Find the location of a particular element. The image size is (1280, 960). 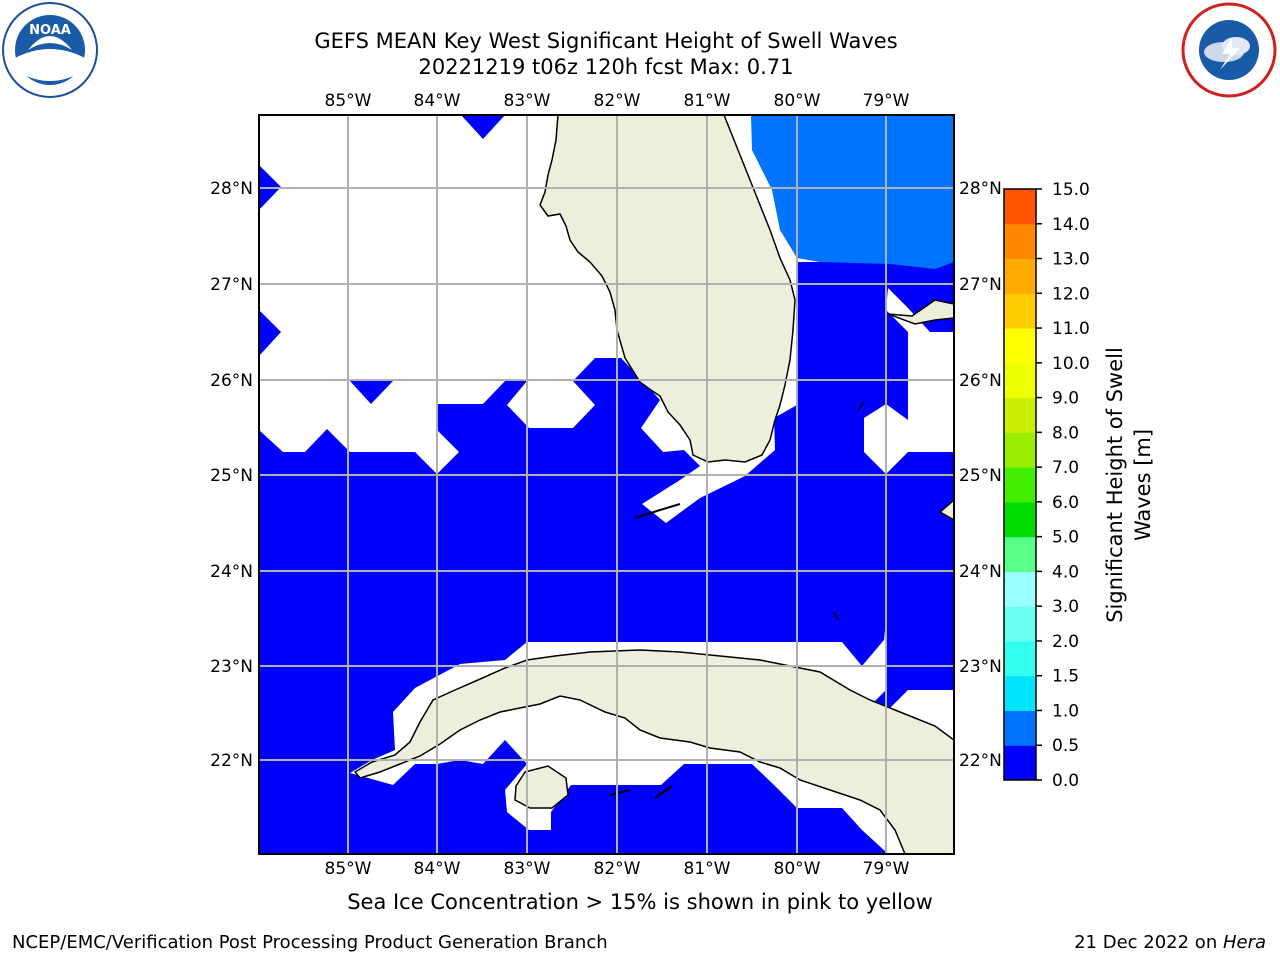

cuba-land is located at coordinates (653, 751).